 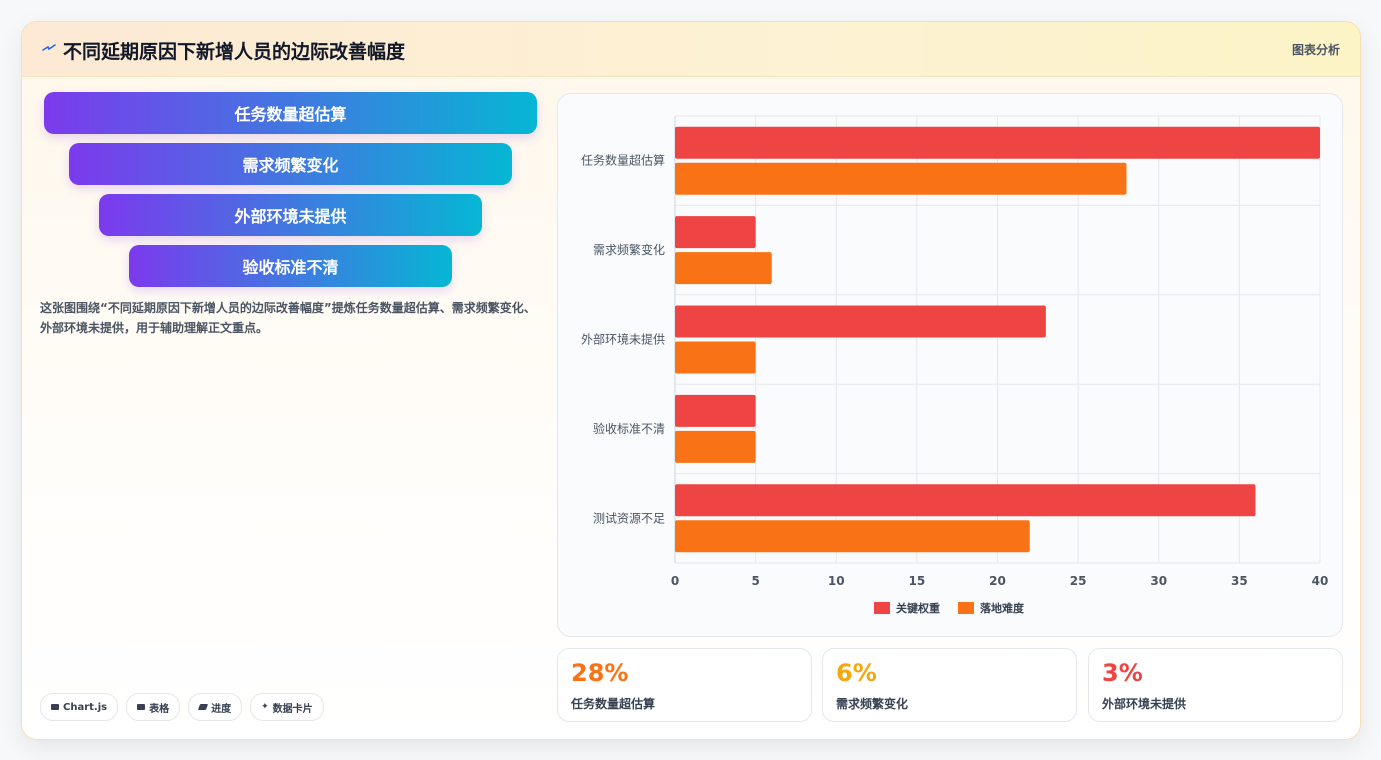 I want to click on stat-label: 任务数量超估算, so click(x=613, y=704).